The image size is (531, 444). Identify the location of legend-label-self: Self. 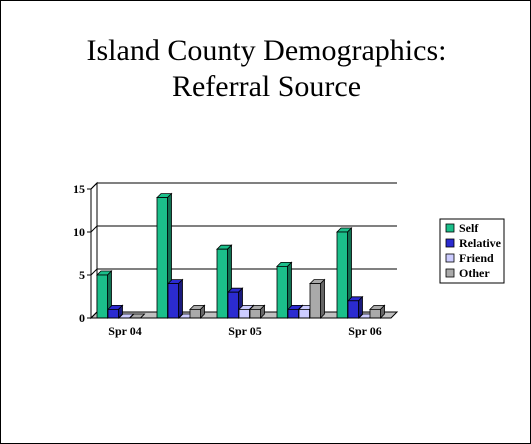
(469, 228).